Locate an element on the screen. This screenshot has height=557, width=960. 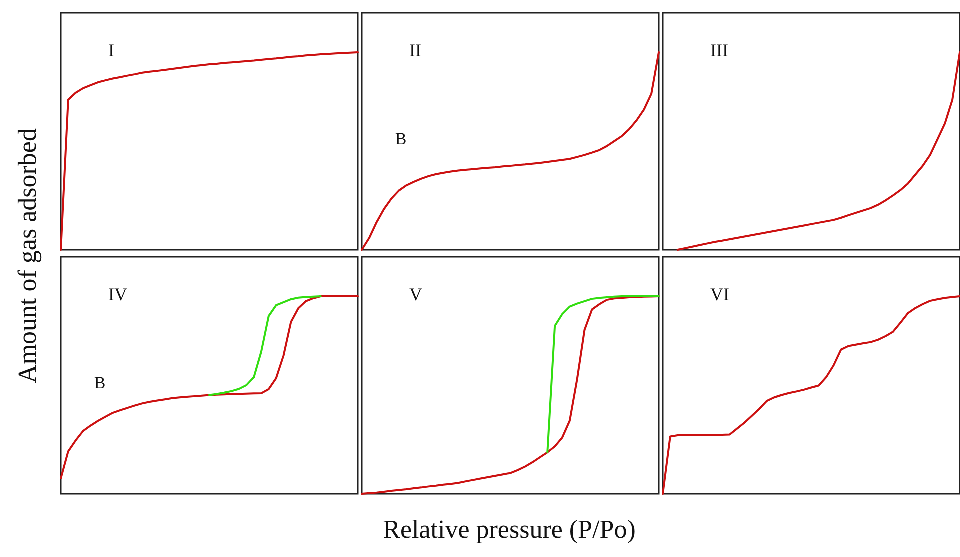
x-axis-title: Relative pressure (P/Po) is located at coordinates (509, 530).